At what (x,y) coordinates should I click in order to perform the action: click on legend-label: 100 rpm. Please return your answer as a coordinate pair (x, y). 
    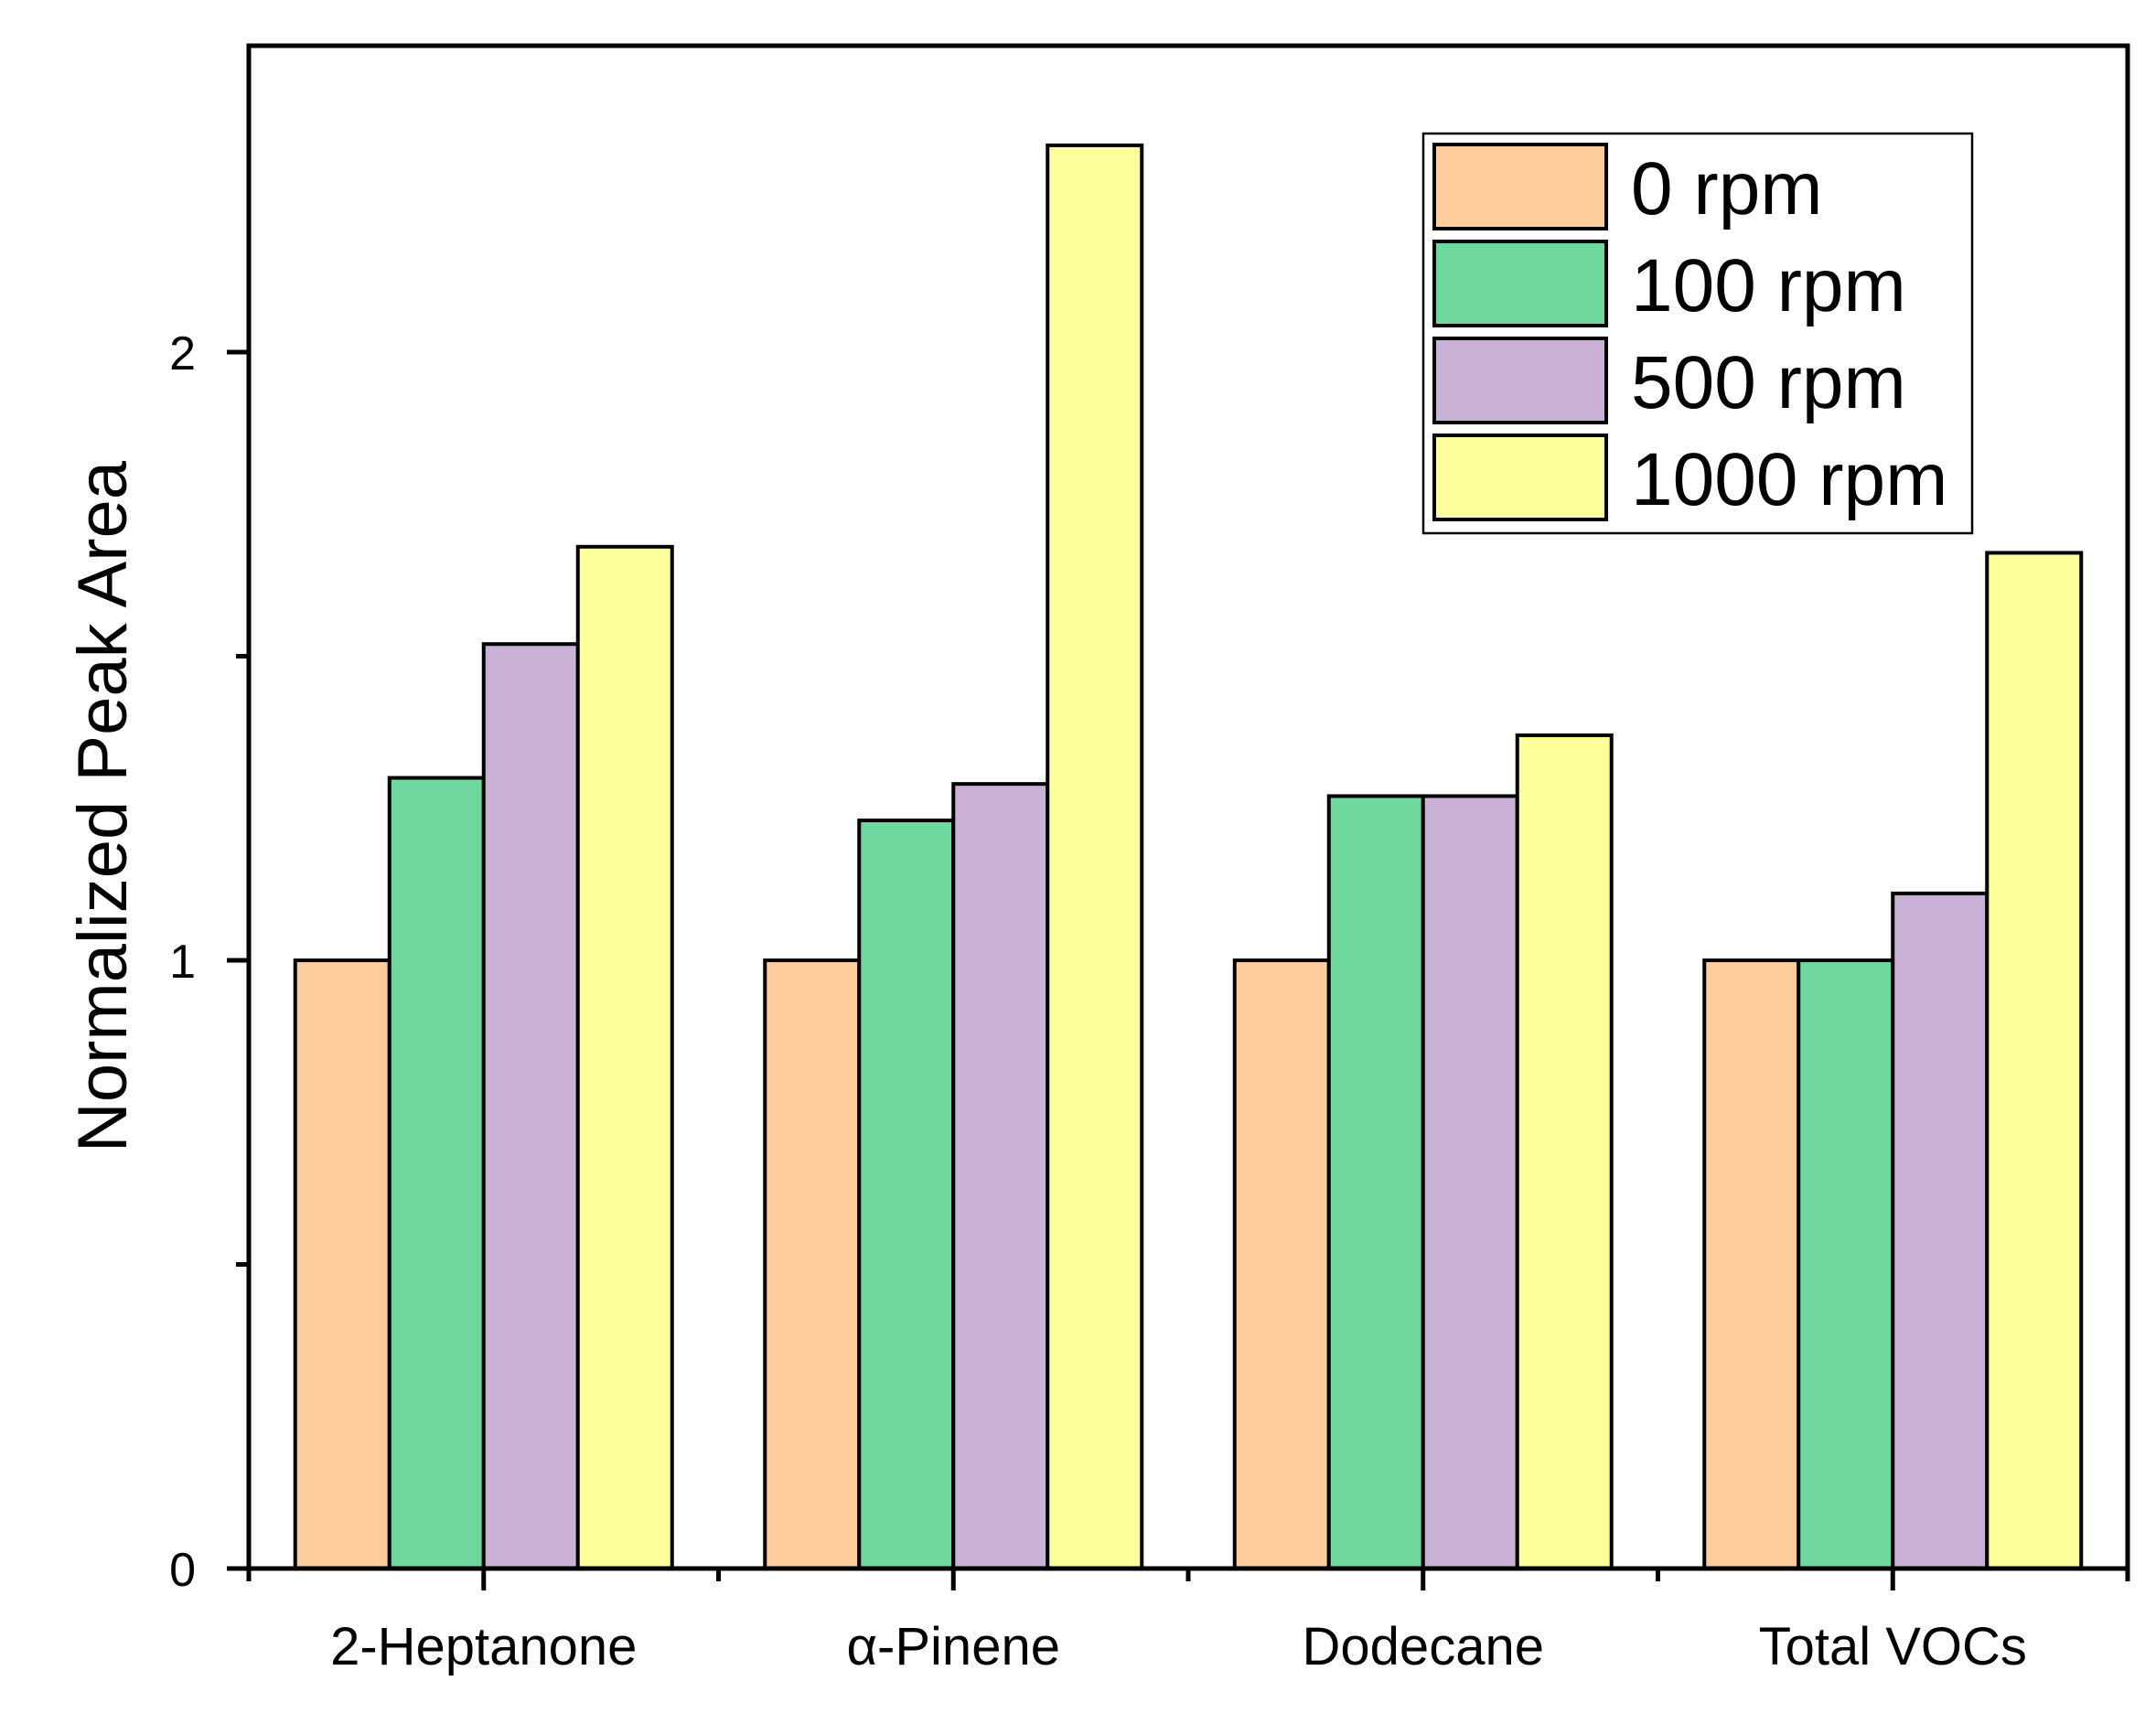
    Looking at the image, I should click on (1769, 285).